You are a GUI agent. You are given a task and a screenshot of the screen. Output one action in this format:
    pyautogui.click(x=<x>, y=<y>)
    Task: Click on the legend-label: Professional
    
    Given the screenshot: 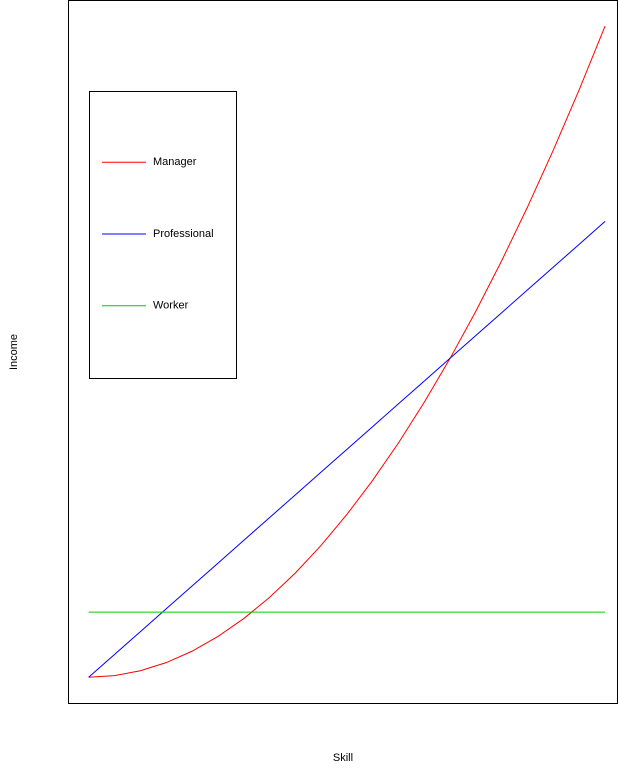 What is the action you would take?
    pyautogui.click(x=183, y=234)
    